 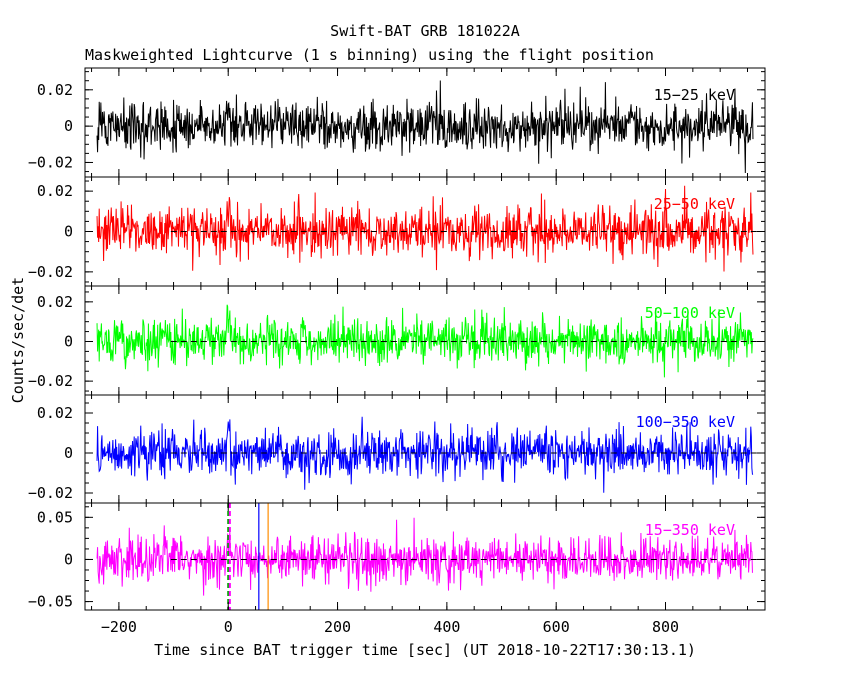 What do you see at coordinates (690, 313) in the screenshot?
I see `band-label: 50−100 keV` at bounding box center [690, 313].